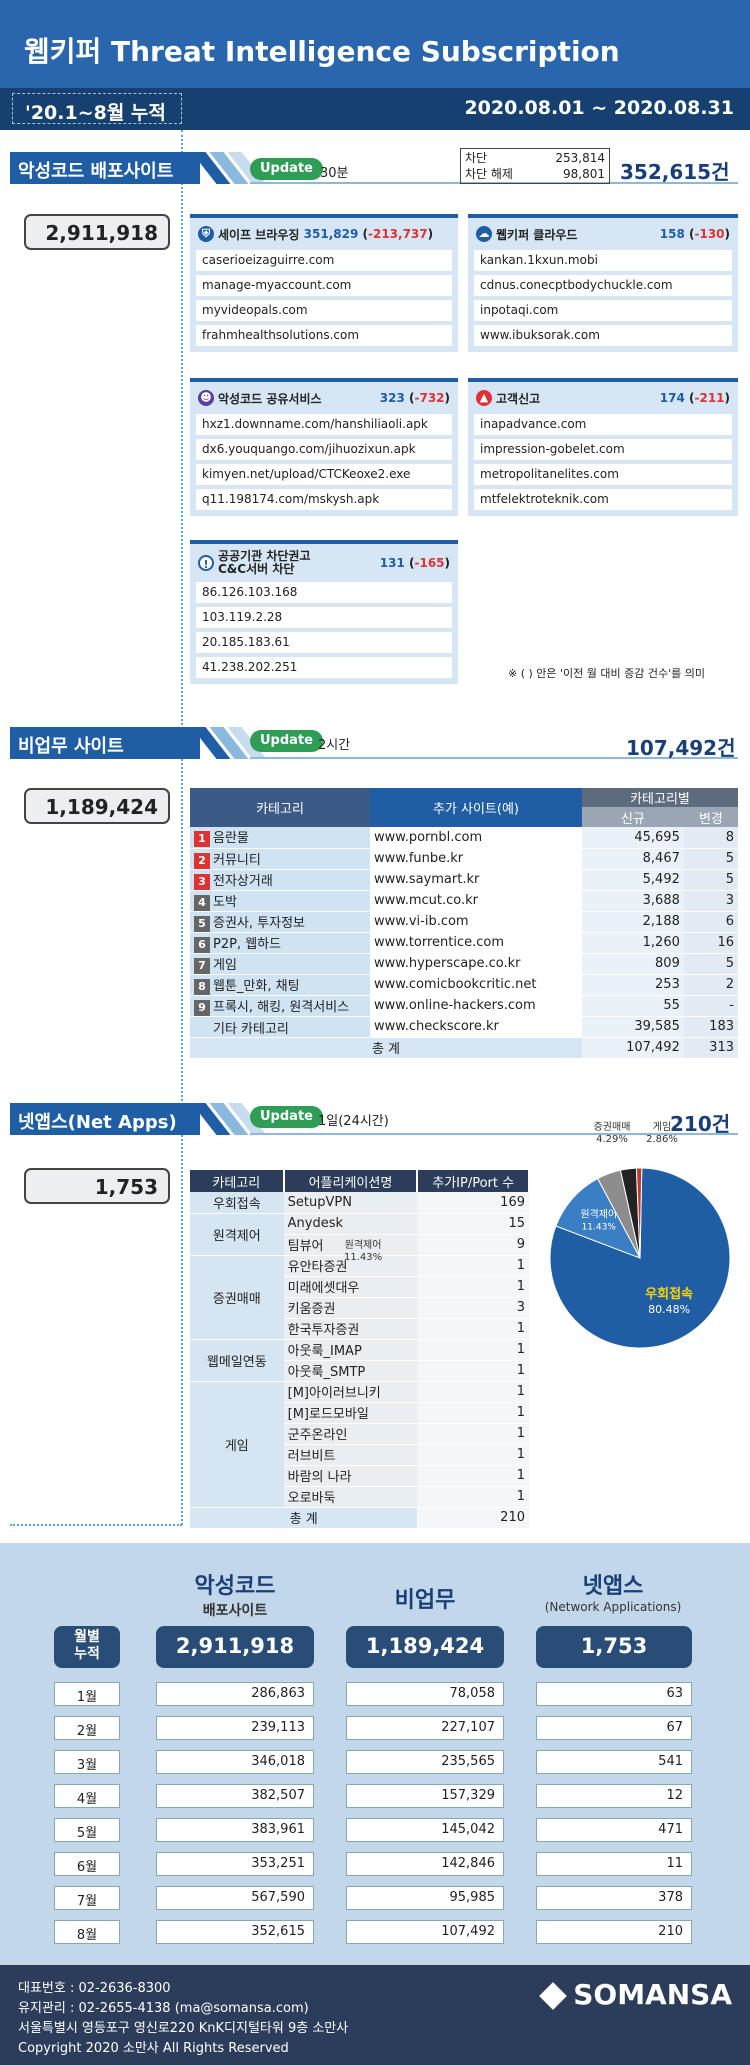 The image size is (750, 2065). I want to click on category-name: 도박, so click(225, 902).